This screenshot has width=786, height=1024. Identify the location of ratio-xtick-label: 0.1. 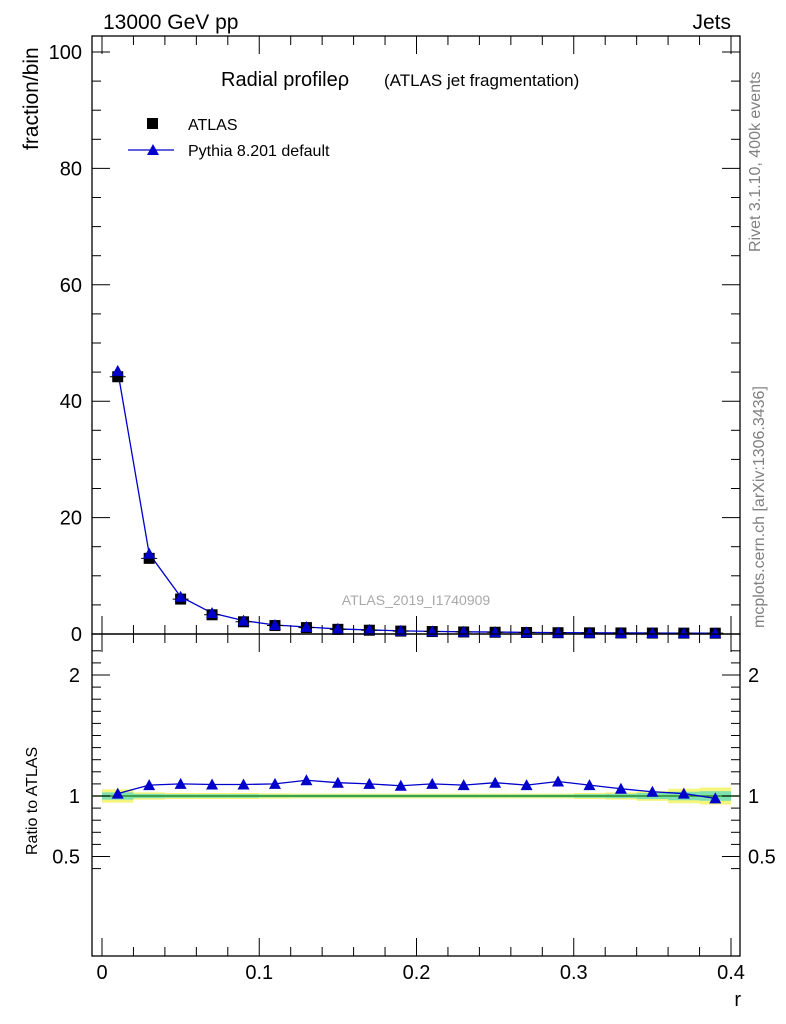
(259, 973).